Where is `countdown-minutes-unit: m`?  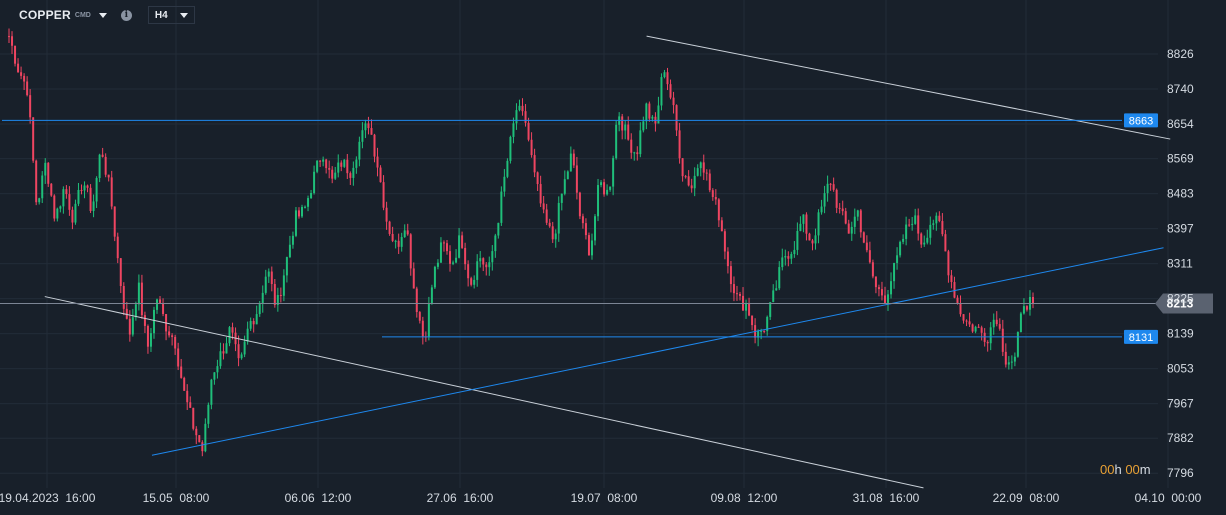
countdown-minutes-unit: m is located at coordinates (1145, 469).